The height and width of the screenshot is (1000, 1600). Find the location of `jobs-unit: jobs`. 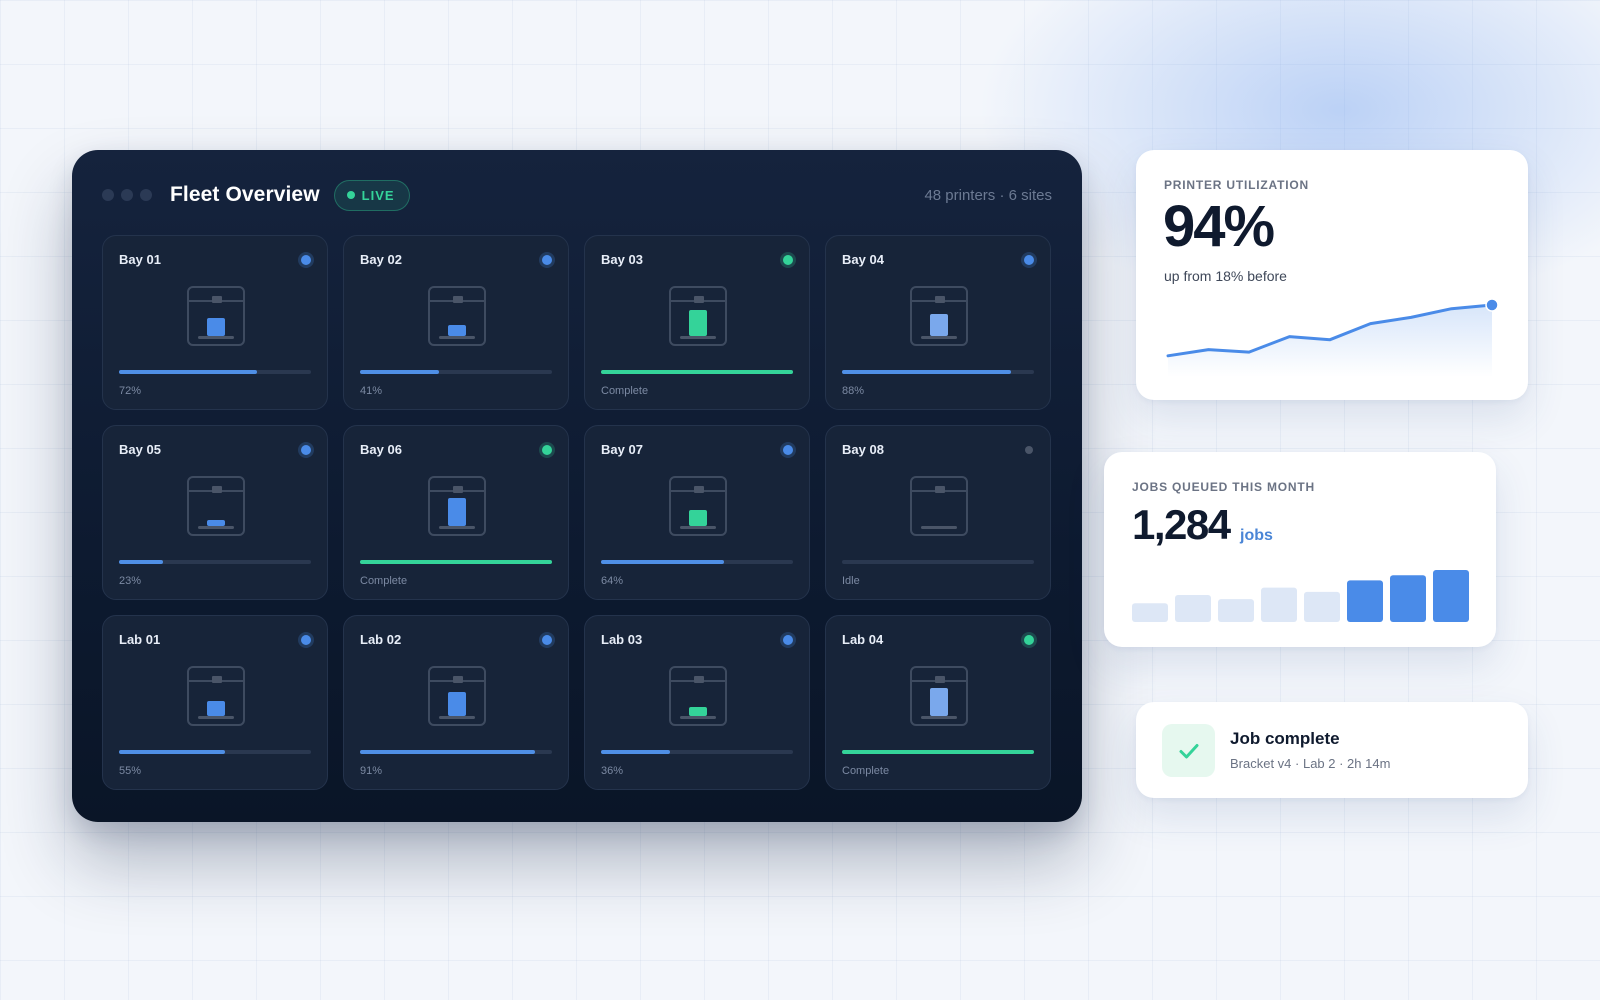

jobs-unit: jobs is located at coordinates (1256, 535).